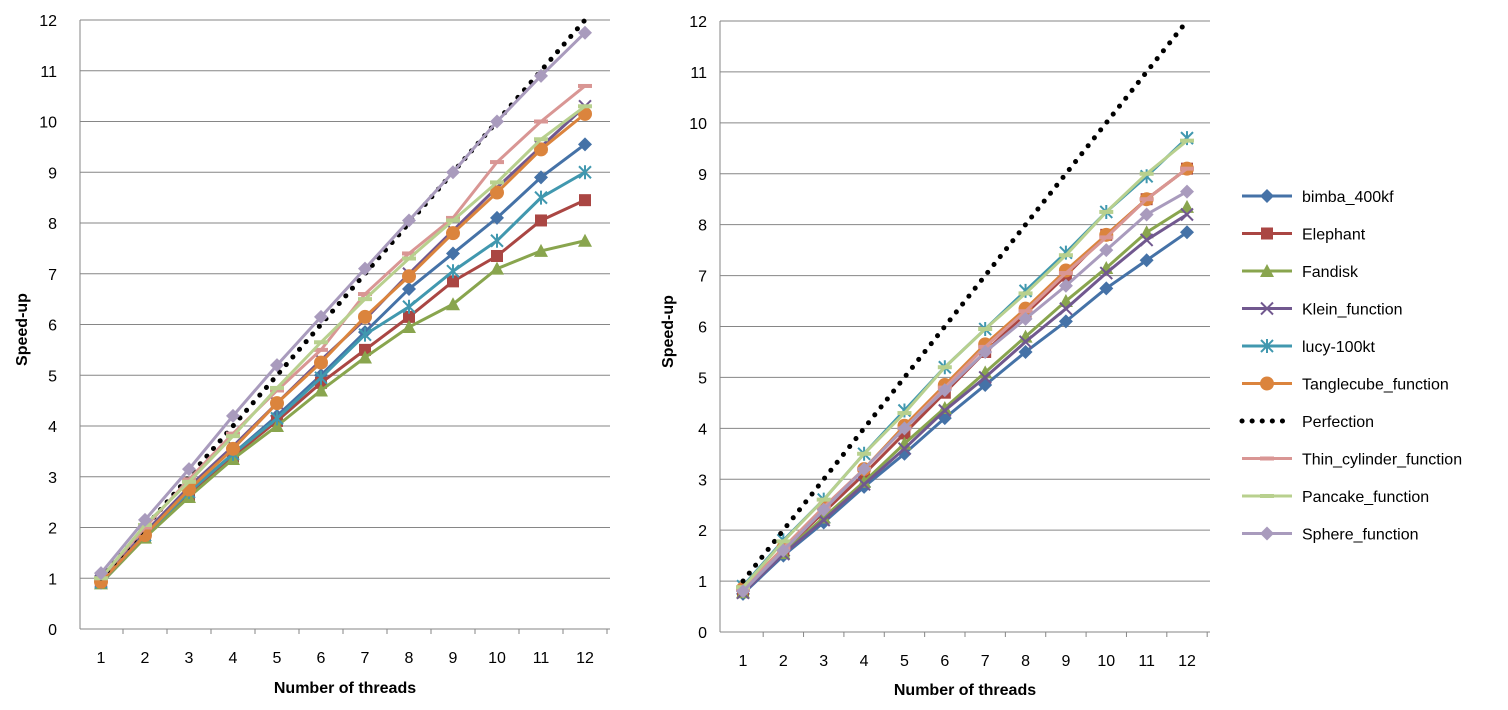 The width and height of the screenshot is (1508, 710). What do you see at coordinates (1375, 385) in the screenshot?
I see `legend-label: Tanglecube_function` at bounding box center [1375, 385].